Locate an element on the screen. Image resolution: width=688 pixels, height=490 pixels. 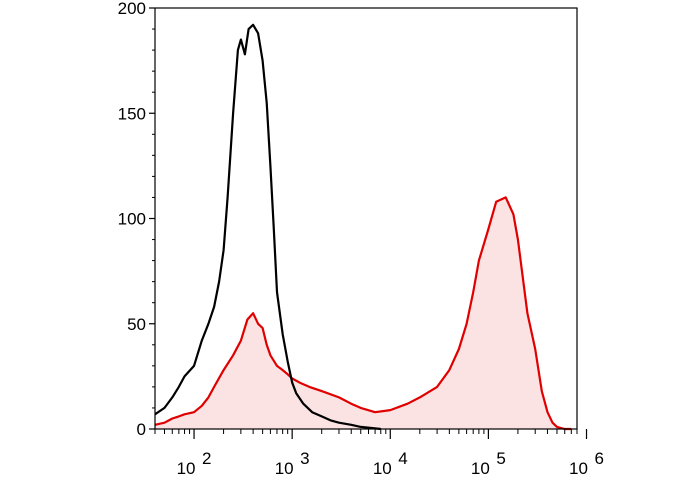
y-tick-label: 50 is located at coordinates (136, 324).